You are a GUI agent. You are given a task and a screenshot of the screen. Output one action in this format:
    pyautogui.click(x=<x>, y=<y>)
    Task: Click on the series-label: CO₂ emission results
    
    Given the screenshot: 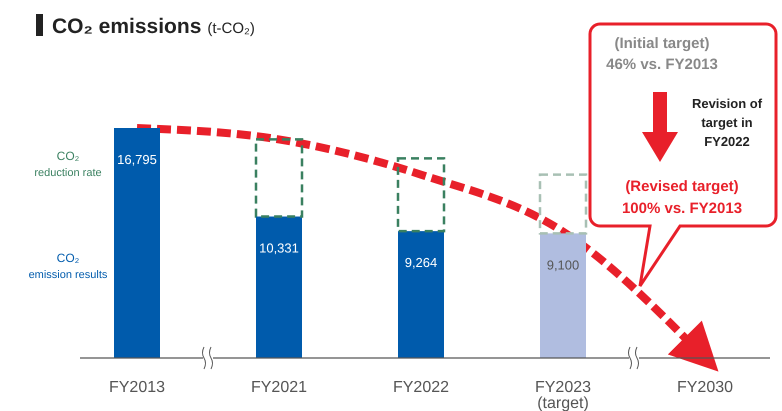 What is the action you would take?
    pyautogui.click(x=68, y=266)
    